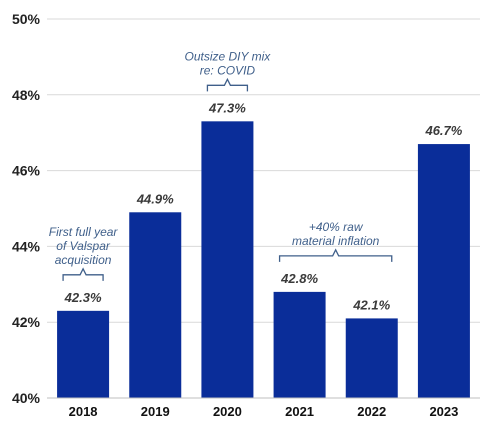  What do you see at coordinates (155, 305) in the screenshot?
I see `bar-2019` at bounding box center [155, 305].